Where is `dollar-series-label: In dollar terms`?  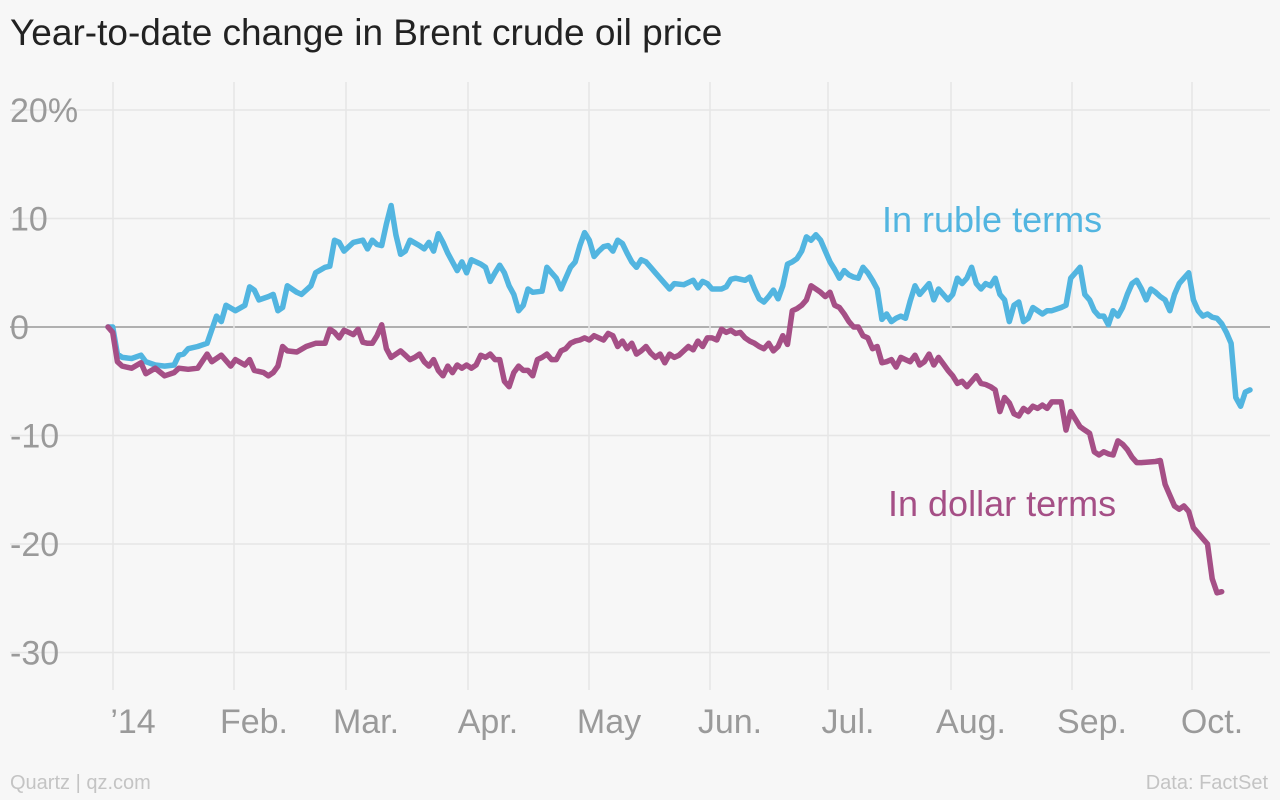
dollar-series-label: In dollar terms is located at coordinates (1002, 503).